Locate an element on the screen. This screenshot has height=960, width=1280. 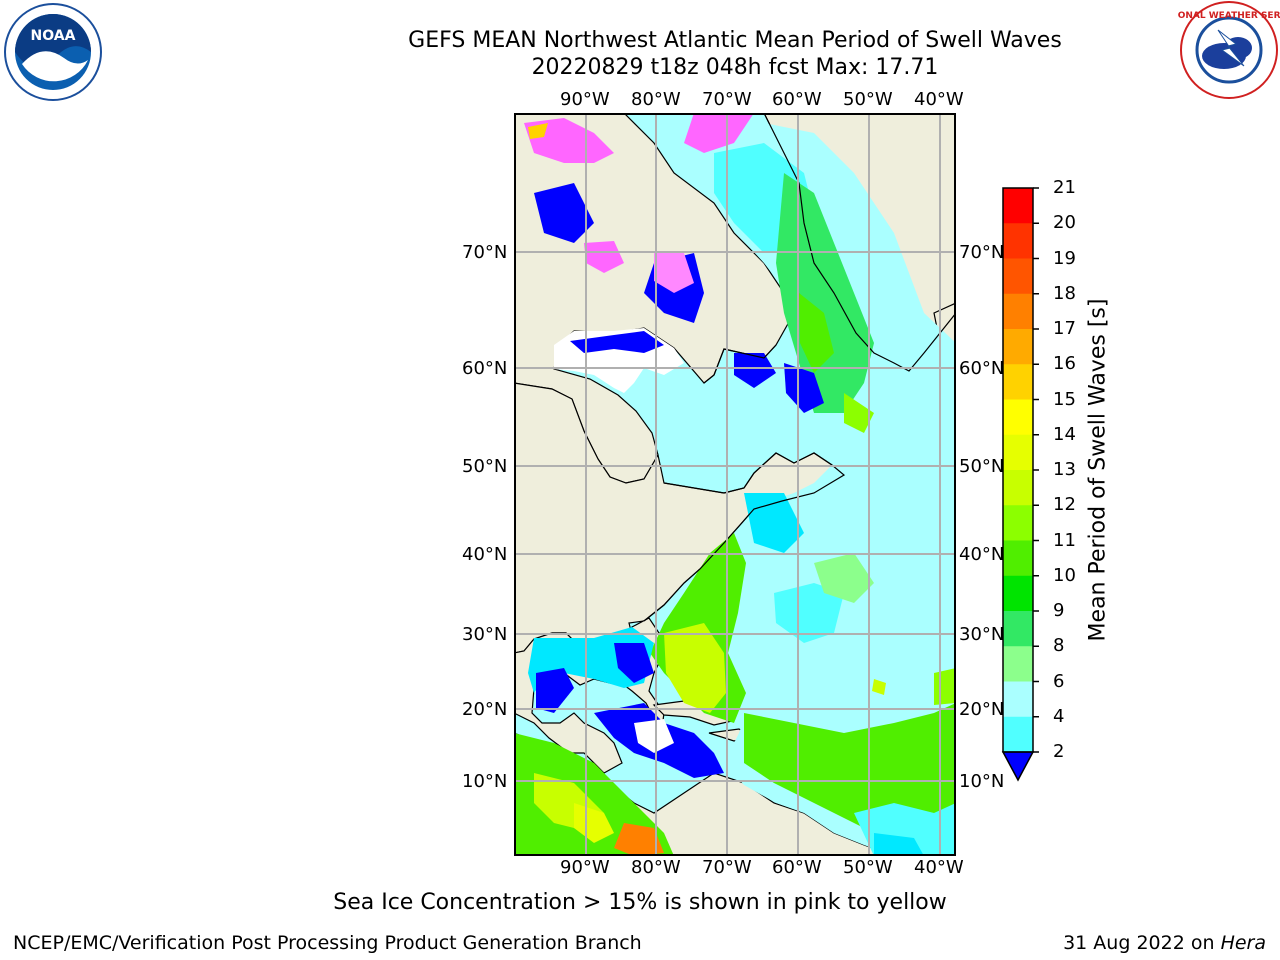
colorbar is located at coordinates (1020, 484).